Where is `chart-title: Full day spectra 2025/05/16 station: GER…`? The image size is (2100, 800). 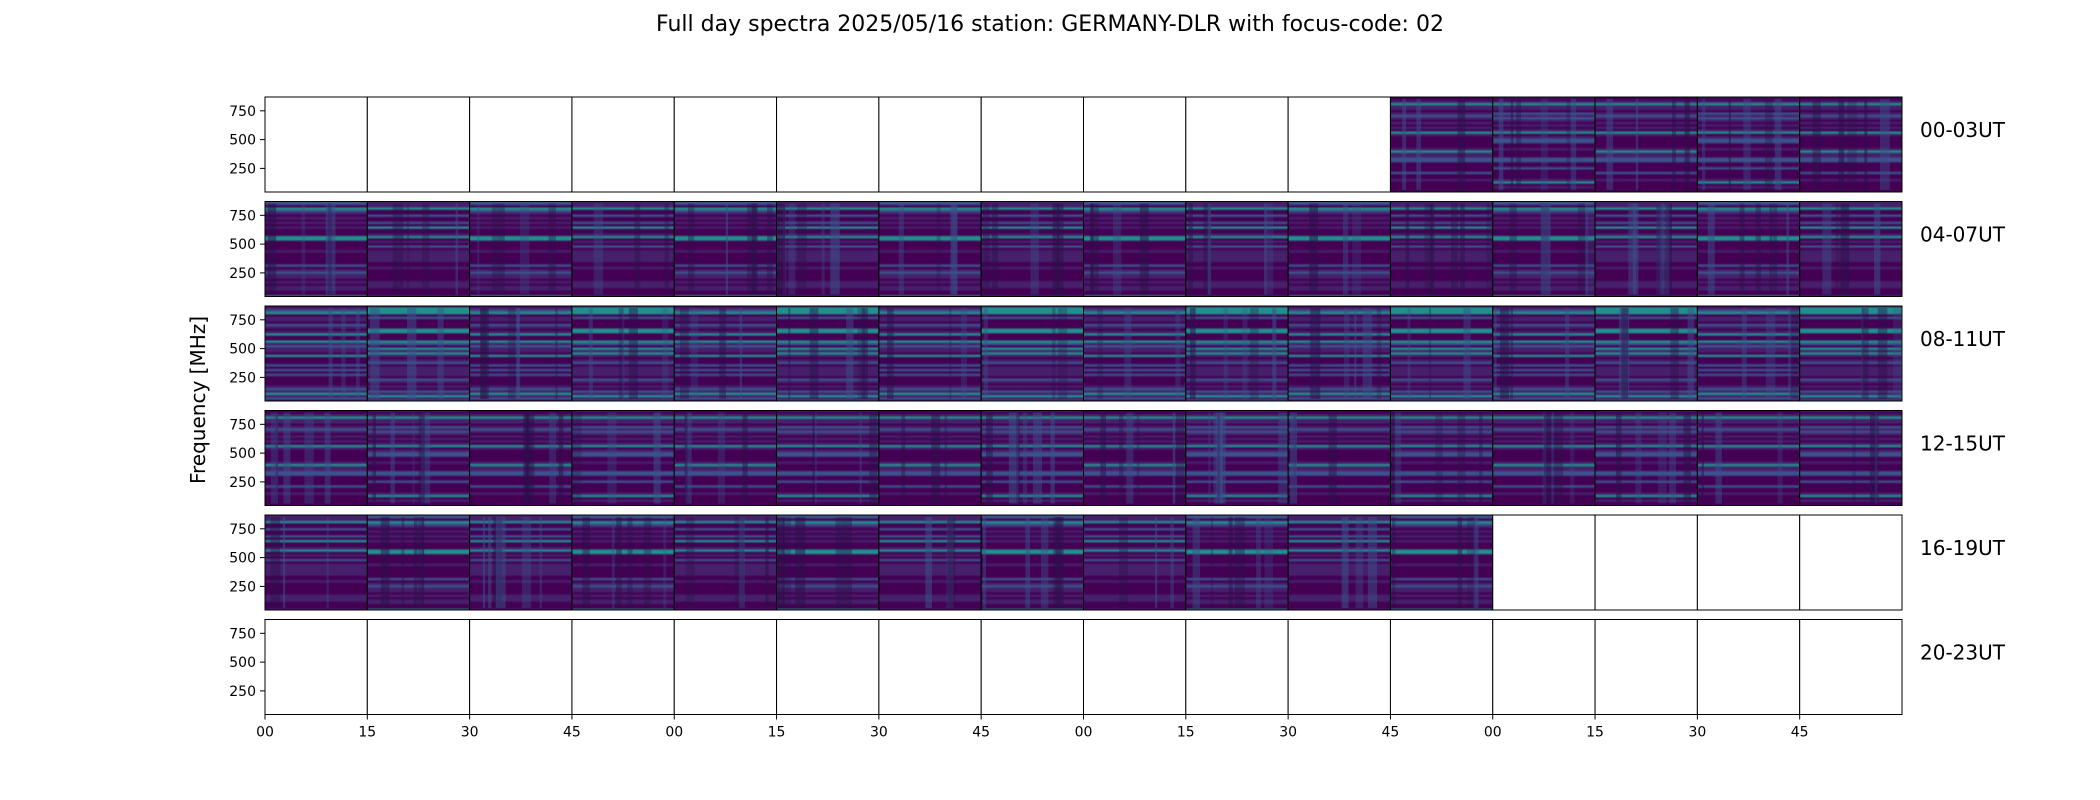
chart-title: Full day spectra 2025/05/16 station: GER… is located at coordinates (1050, 24).